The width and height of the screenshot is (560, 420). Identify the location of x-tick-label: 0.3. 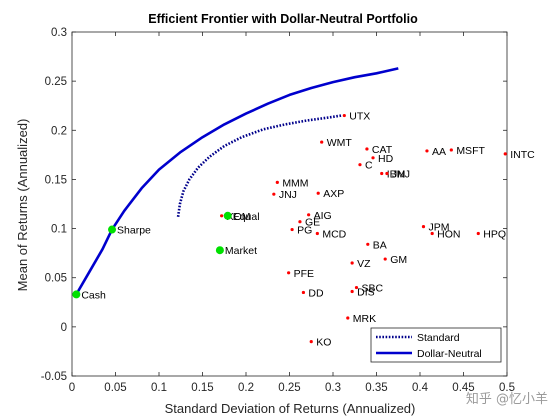
(333, 388).